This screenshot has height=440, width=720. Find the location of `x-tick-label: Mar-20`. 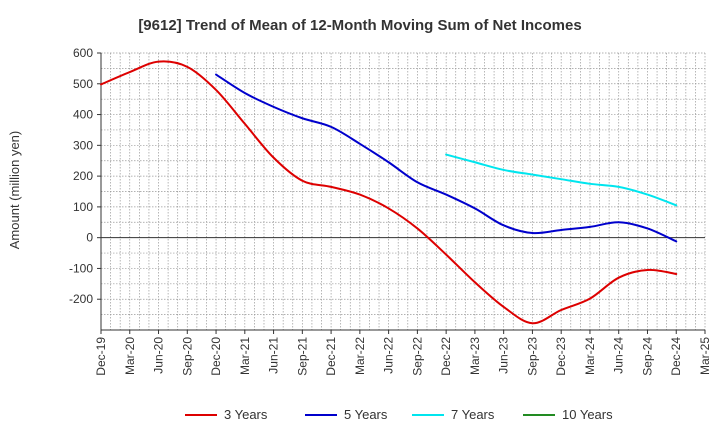

x-tick-label: Mar-20 is located at coordinates (130, 356).